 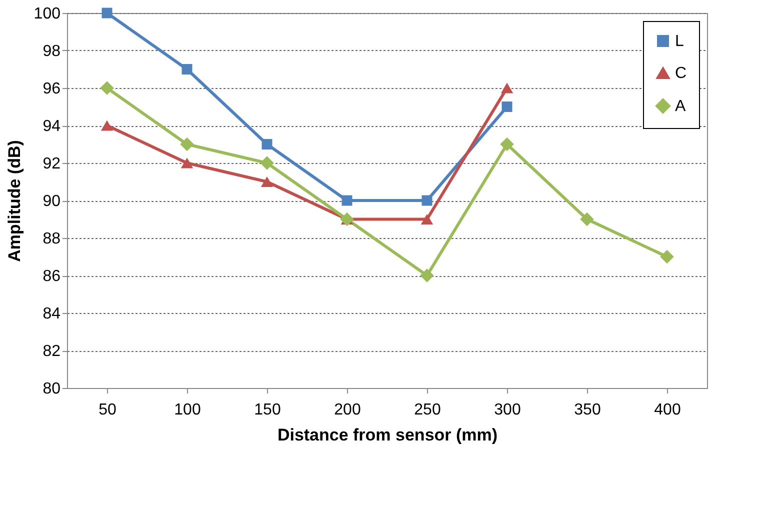 I want to click on y-tick-label: 82, so click(x=51, y=351).